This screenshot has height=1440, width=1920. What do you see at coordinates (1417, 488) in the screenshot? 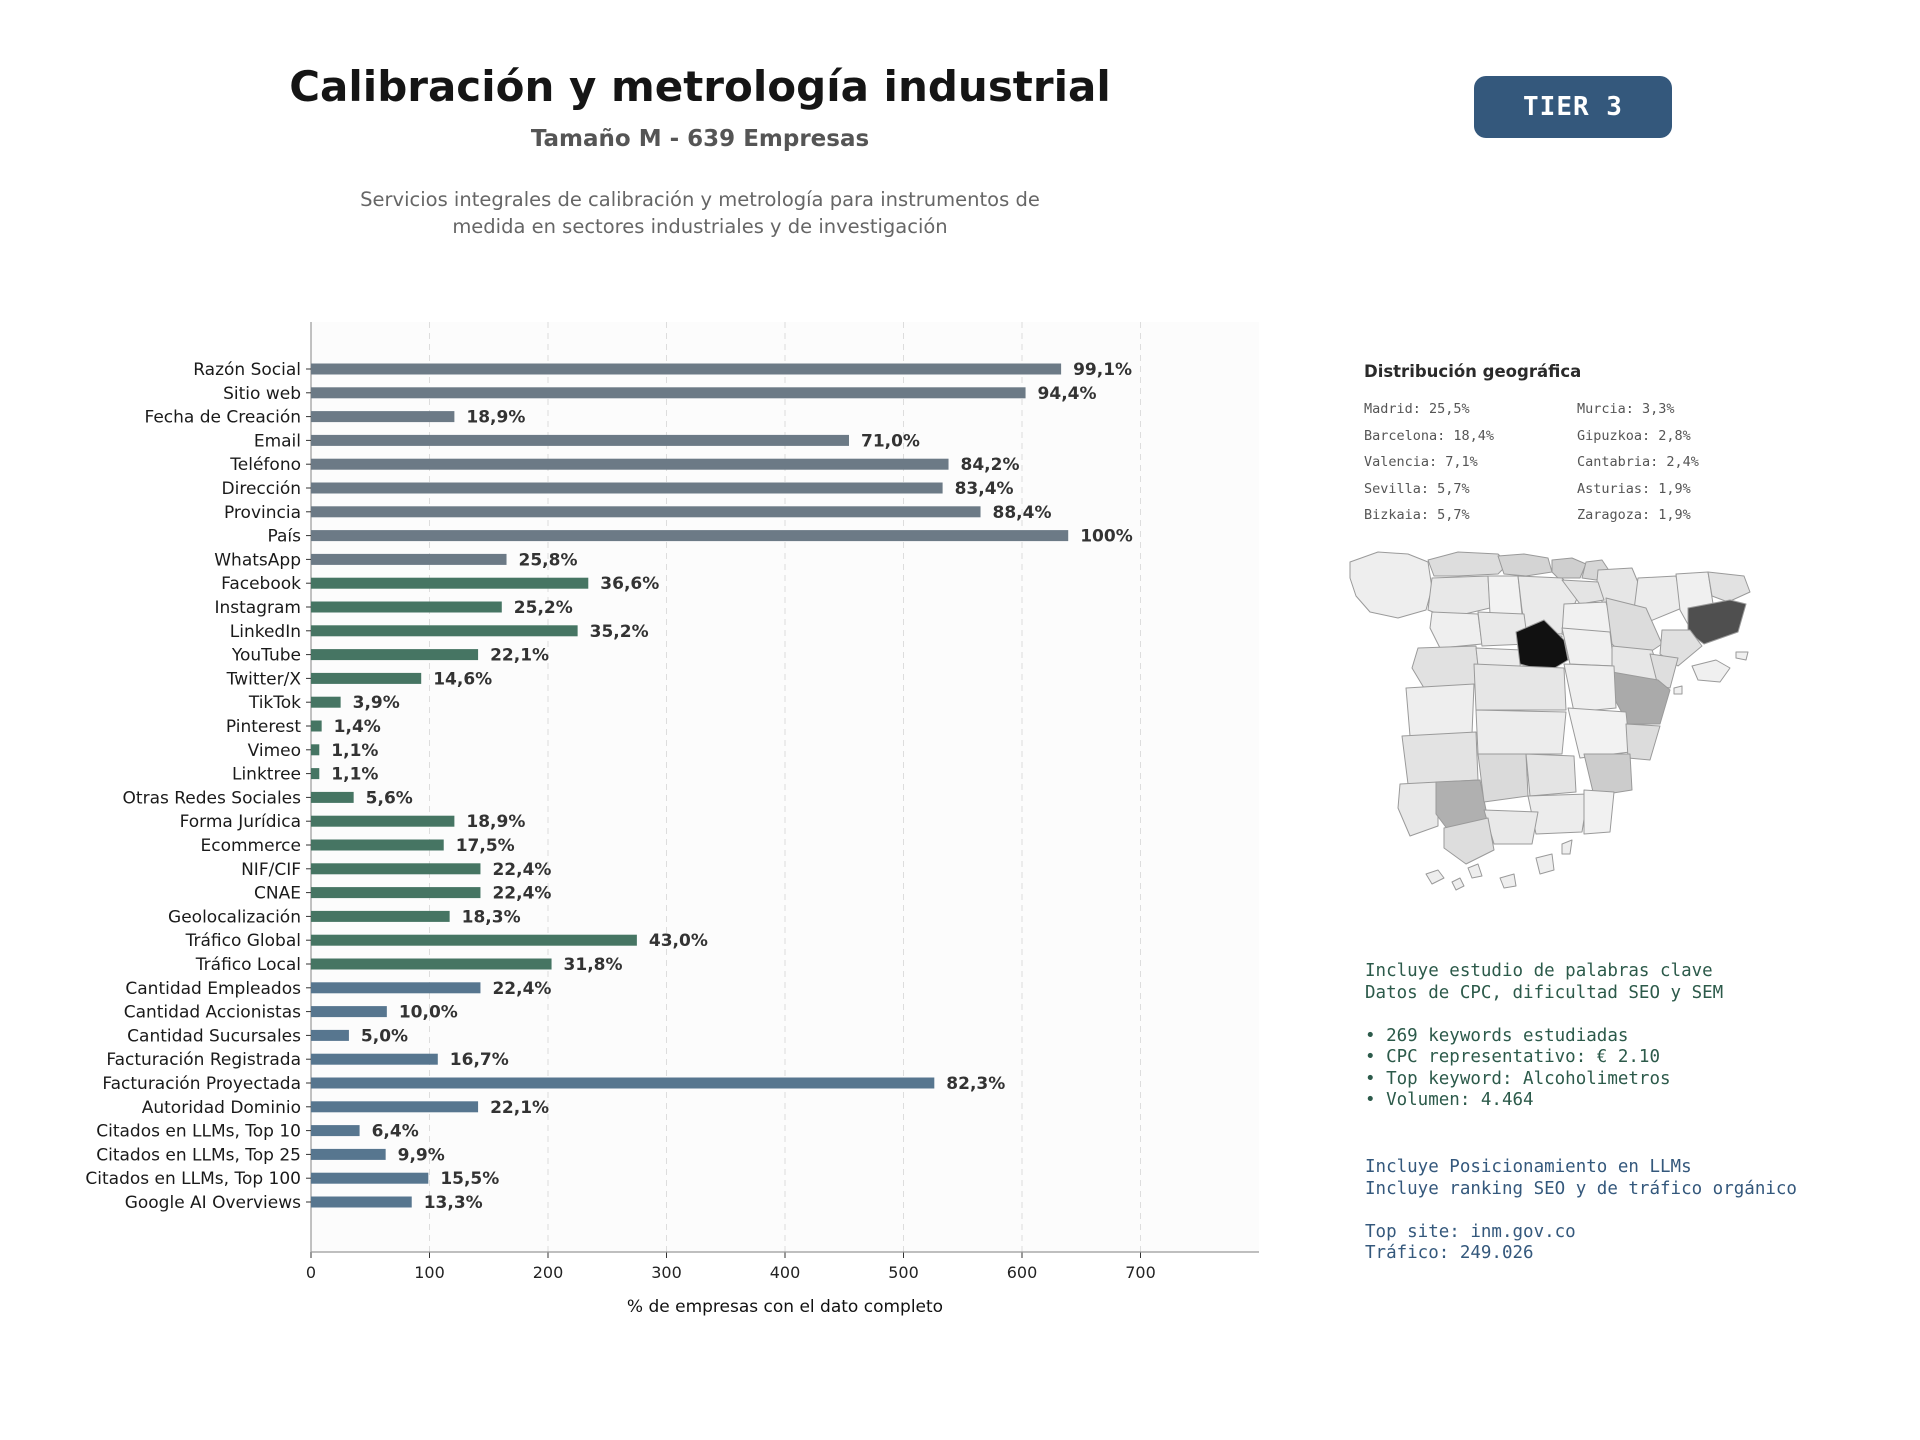
I see `geo-item: Sevilla: 5,7%` at bounding box center [1417, 488].